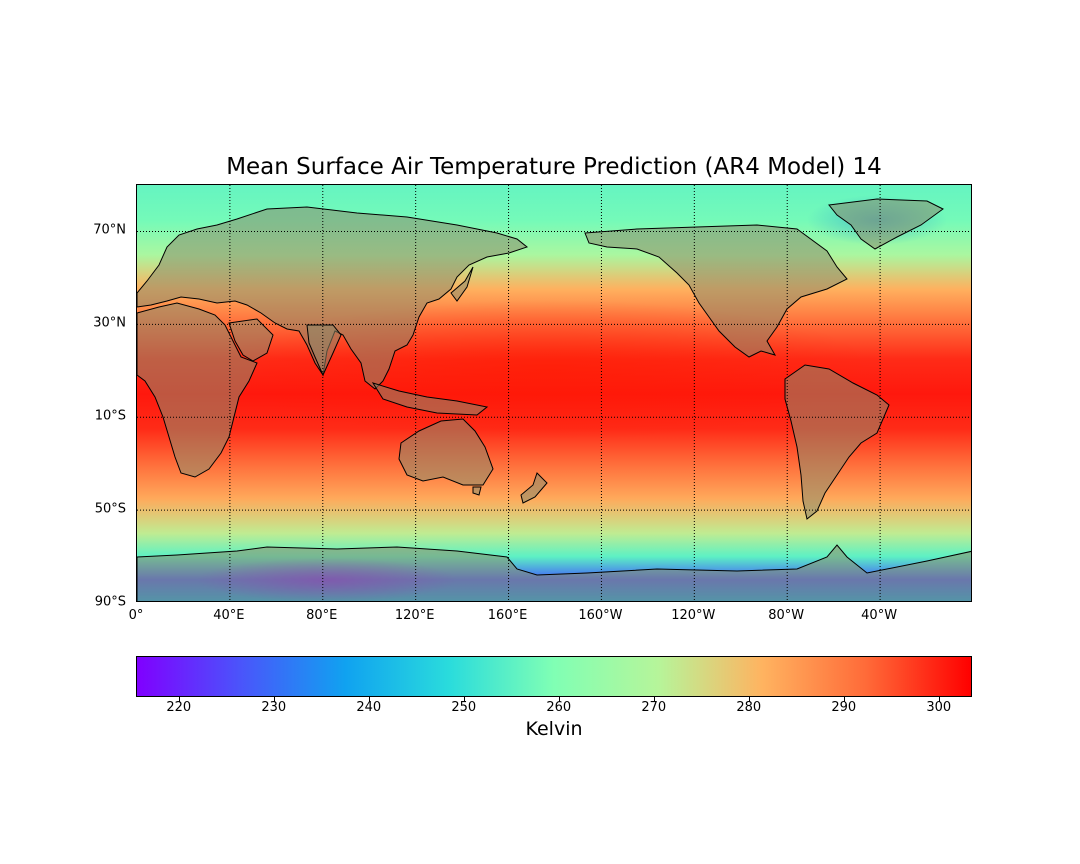  I want to click on latitude-label: 70°N, so click(109, 230).